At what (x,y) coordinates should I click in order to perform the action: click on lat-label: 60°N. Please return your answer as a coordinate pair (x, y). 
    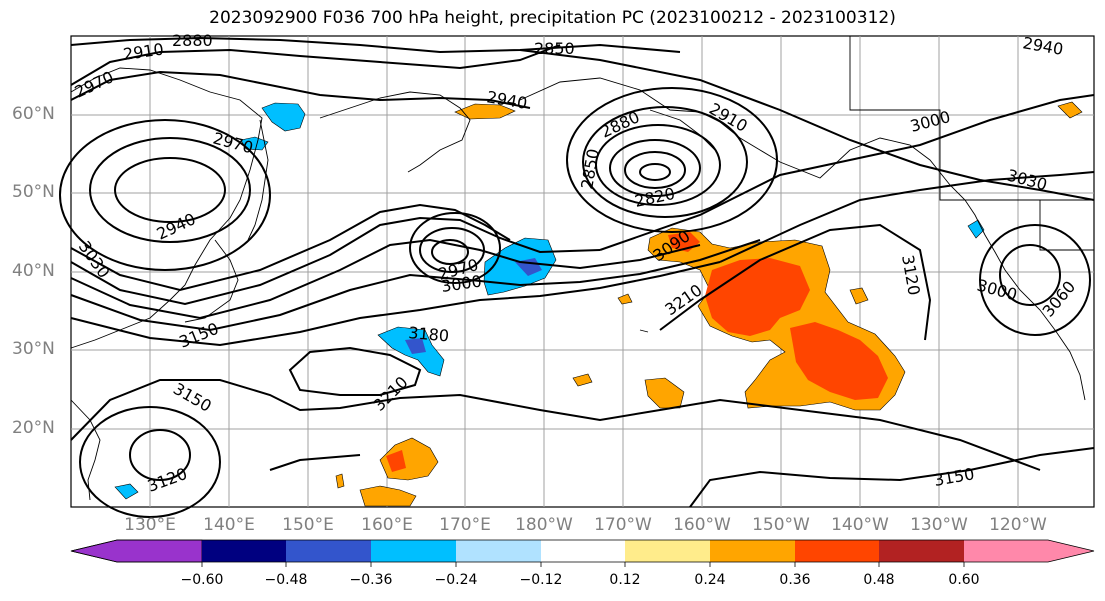
    Looking at the image, I should click on (33, 114).